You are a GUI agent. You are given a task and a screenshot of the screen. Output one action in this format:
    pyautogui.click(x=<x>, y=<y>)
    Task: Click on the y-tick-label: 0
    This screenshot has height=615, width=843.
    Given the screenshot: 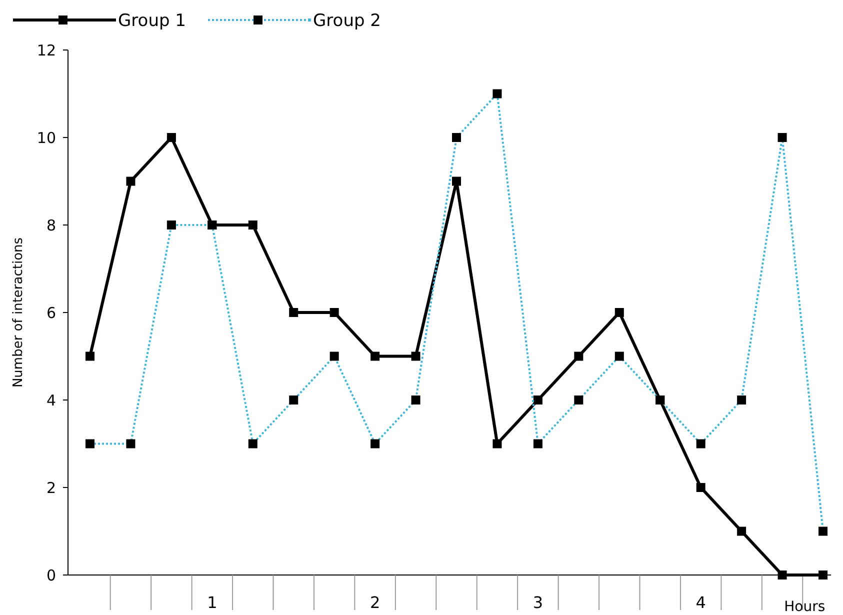 What is the action you would take?
    pyautogui.click(x=51, y=575)
    